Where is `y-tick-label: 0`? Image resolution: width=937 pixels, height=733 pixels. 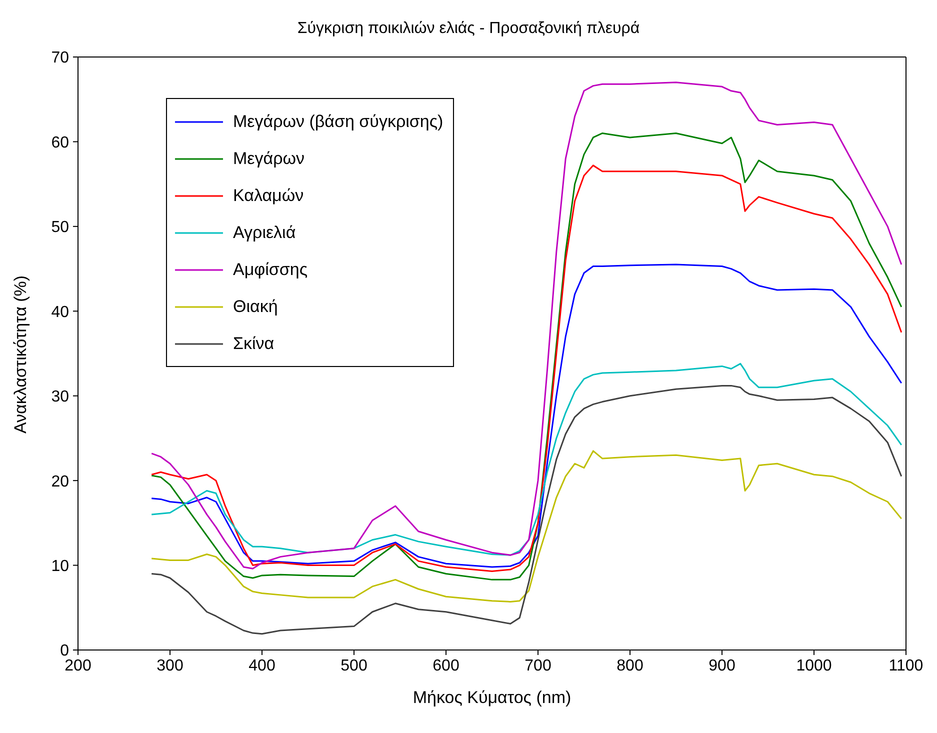 y-tick-label: 0 is located at coordinates (65, 651).